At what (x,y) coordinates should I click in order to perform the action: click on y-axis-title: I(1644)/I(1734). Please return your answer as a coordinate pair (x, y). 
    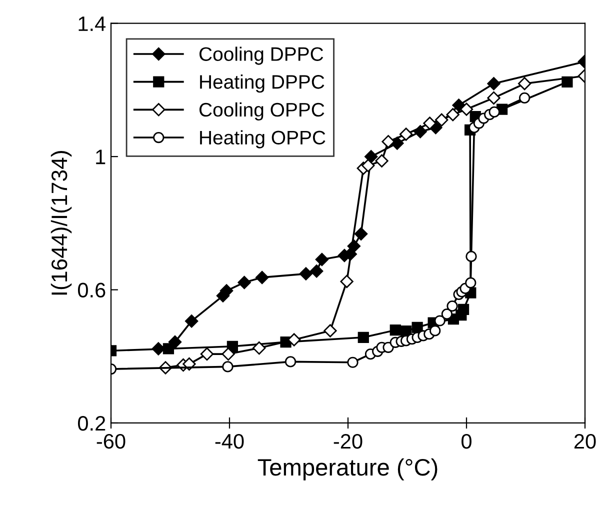
    Looking at the image, I should click on (61, 223).